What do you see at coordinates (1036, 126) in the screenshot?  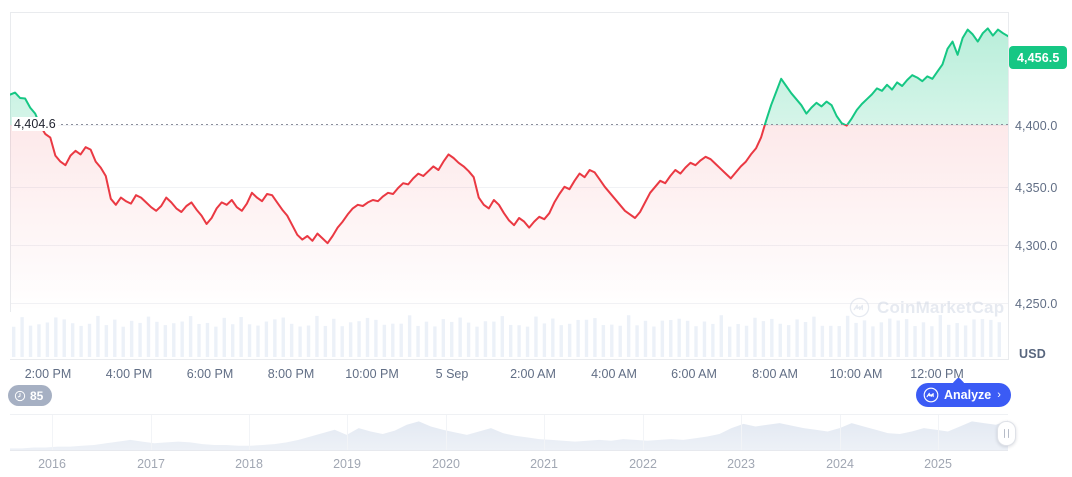 I see `y-tick-label-0: 4,400.0` at bounding box center [1036, 126].